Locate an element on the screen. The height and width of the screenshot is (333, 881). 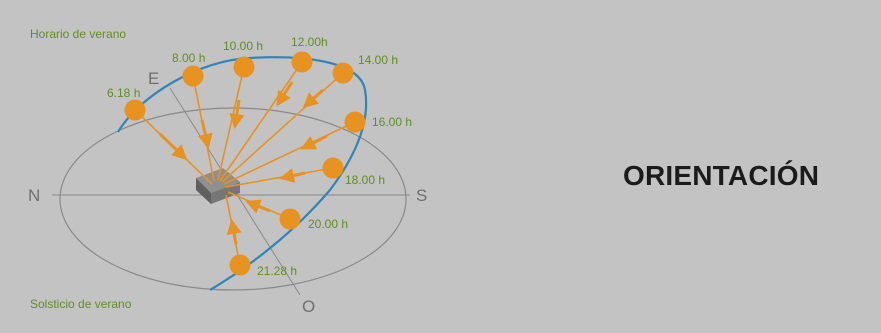
ray-arrowheads is located at coordinates (243, 163).